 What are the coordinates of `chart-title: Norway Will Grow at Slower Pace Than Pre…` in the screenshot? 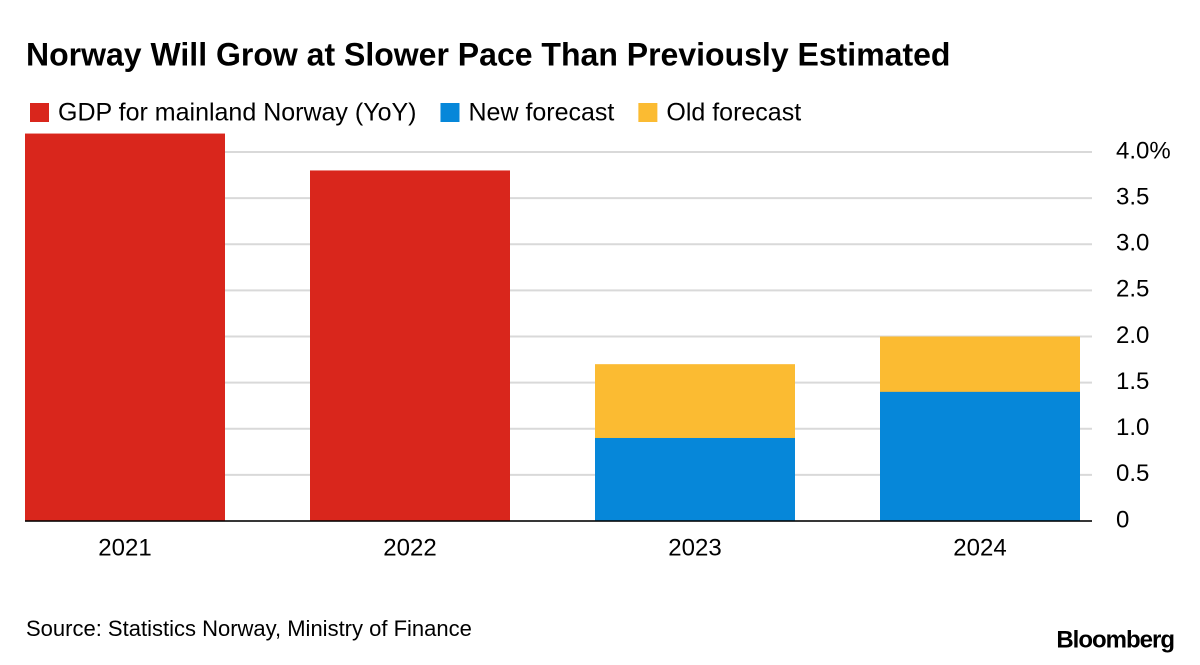 It's located at (488, 54).